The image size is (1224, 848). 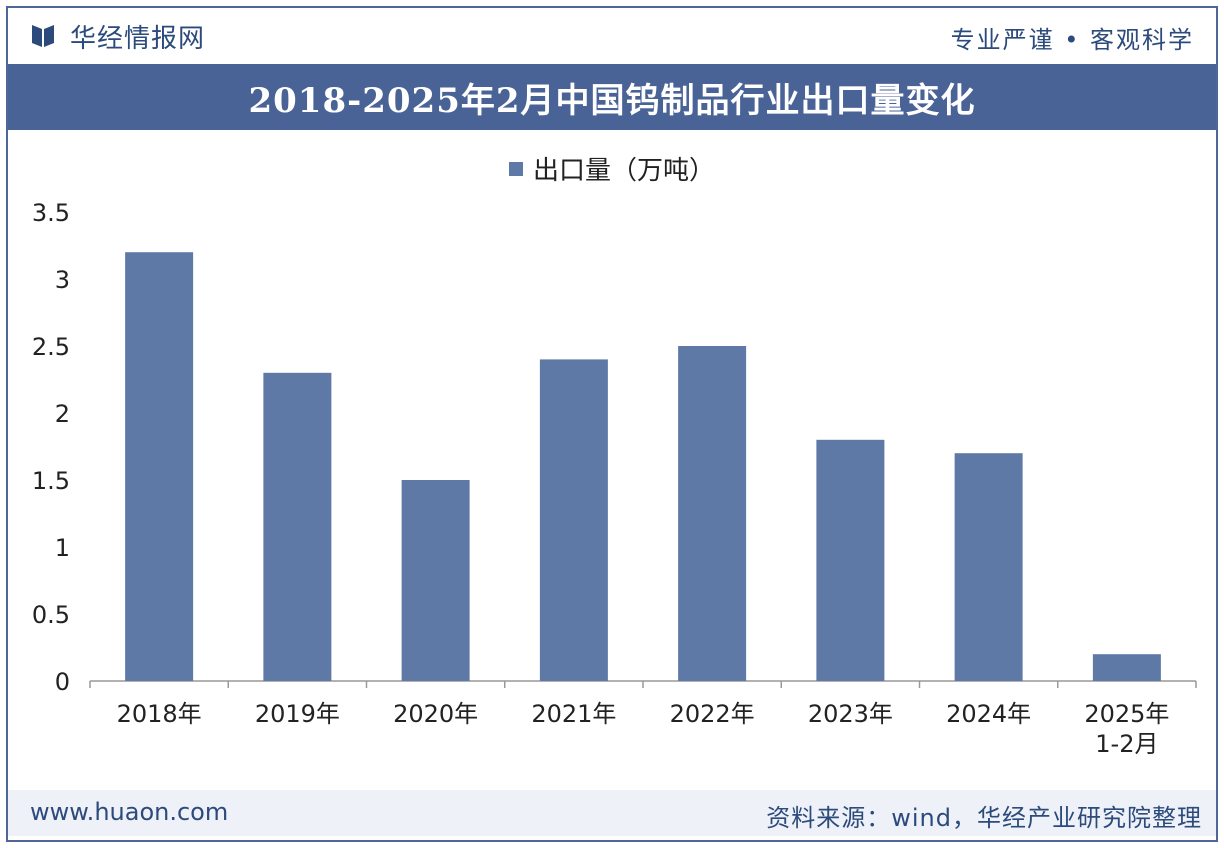 I want to click on legend-label: 出口量（万吨）, so click(x=623, y=171).